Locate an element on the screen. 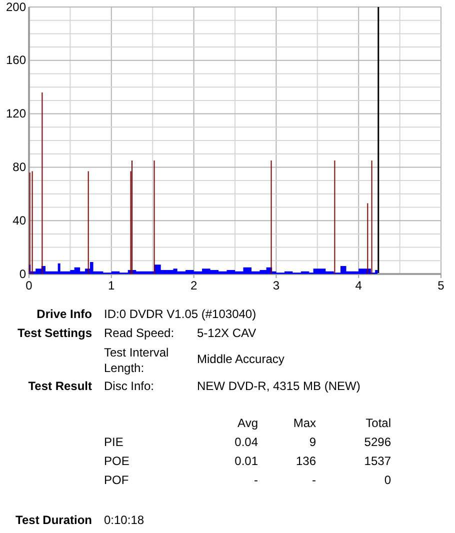  text: 5-12X CAV is located at coordinates (226, 333).